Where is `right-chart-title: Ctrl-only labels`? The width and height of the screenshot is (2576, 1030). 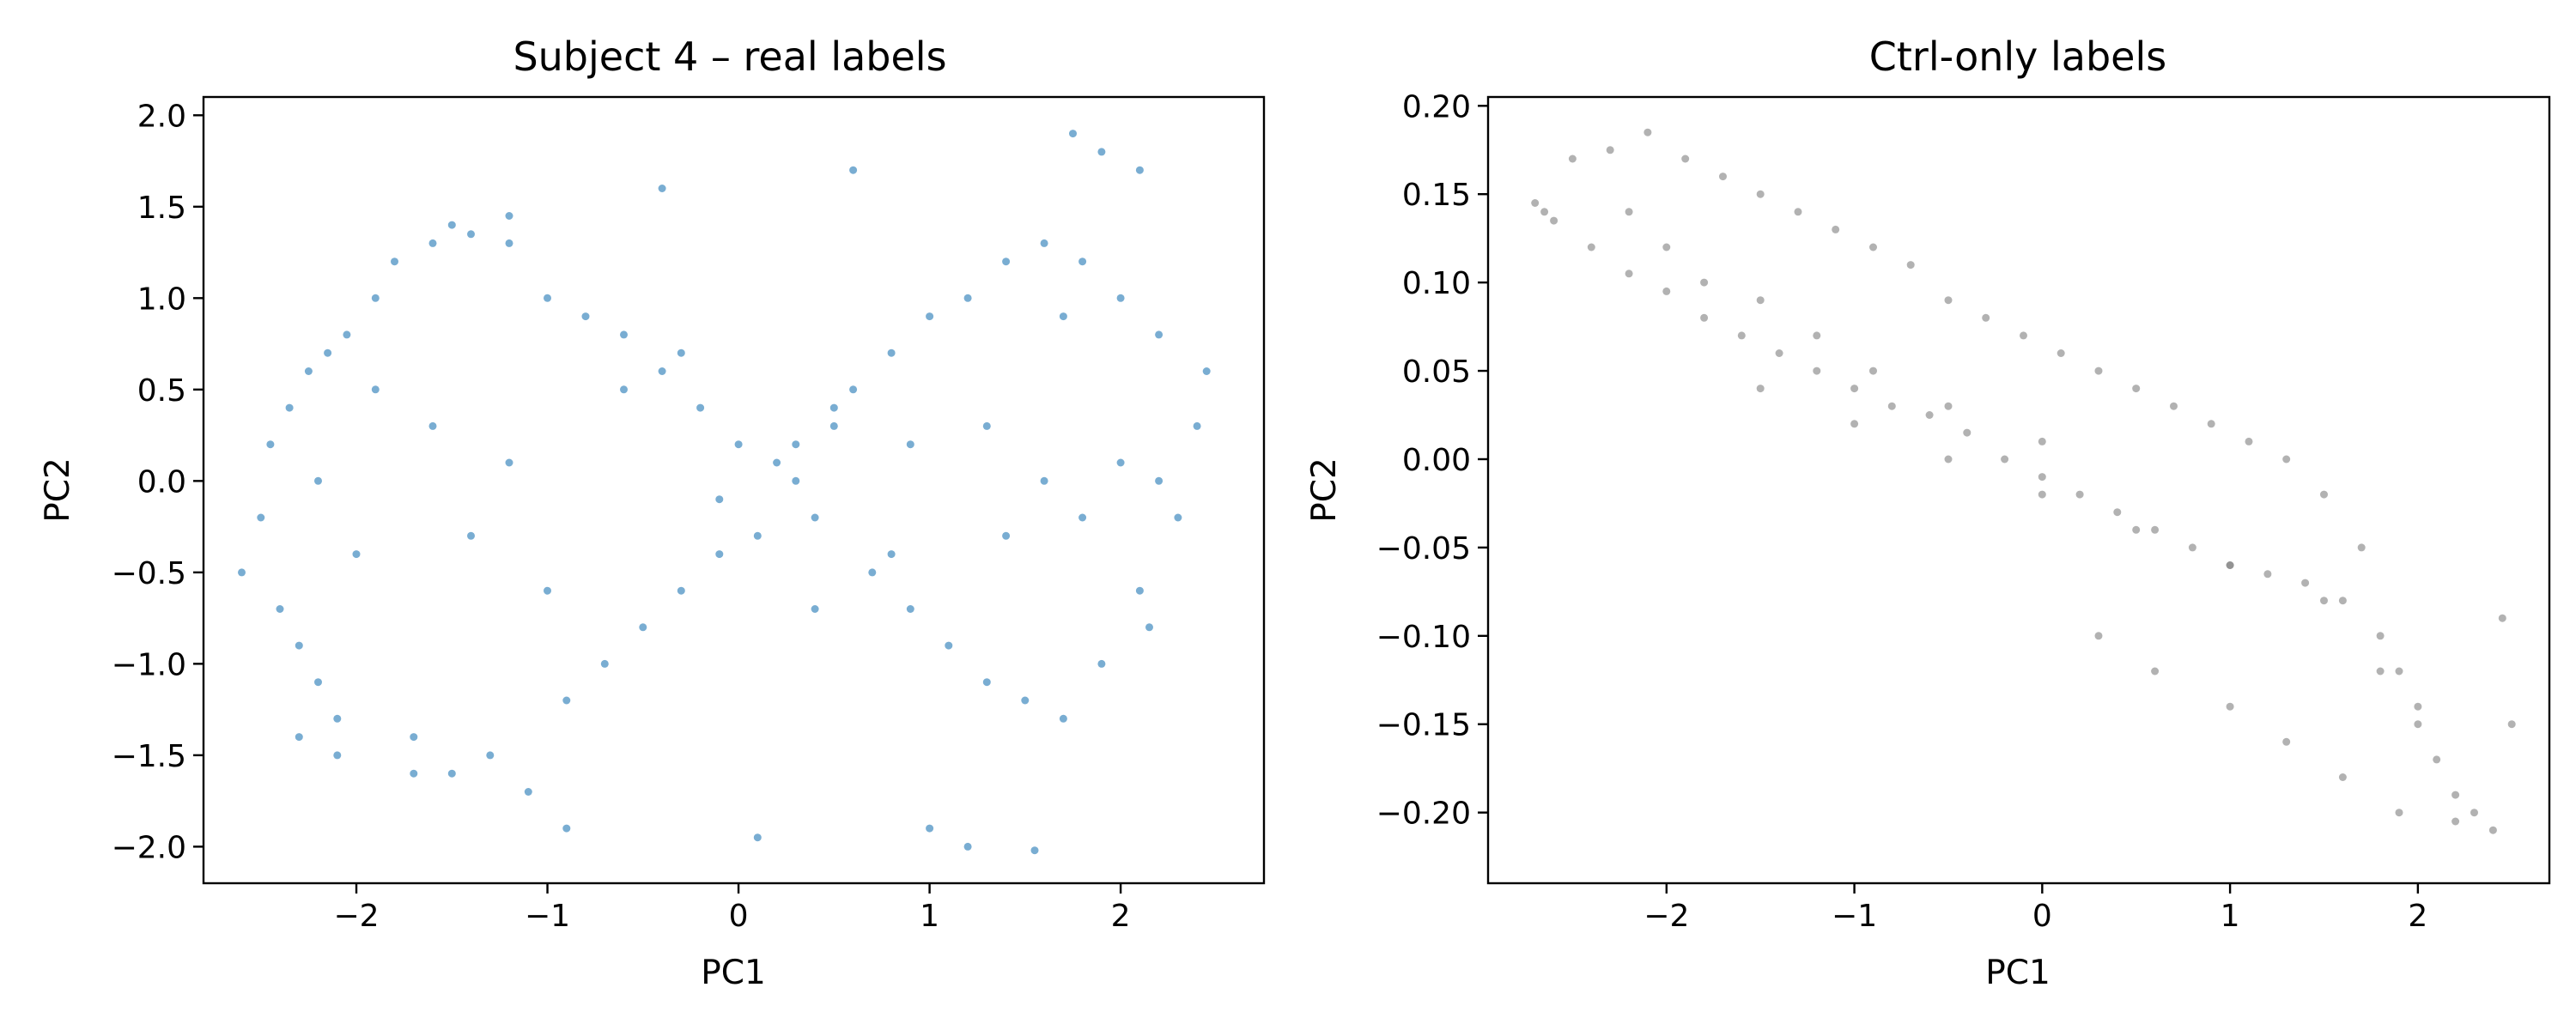 right-chart-title: Ctrl-only labels is located at coordinates (2018, 56).